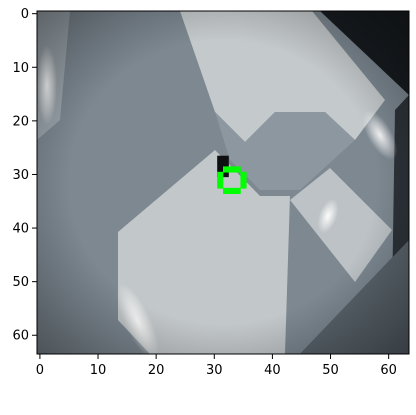 The width and height of the screenshot is (416, 415). What do you see at coordinates (40, 370) in the screenshot?
I see `x-tick-label: 0` at bounding box center [40, 370].